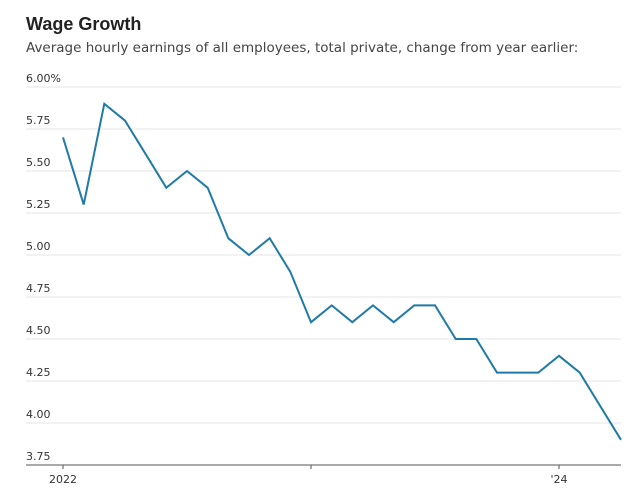 The height and width of the screenshot is (499, 642). I want to click on y-tick-label: 6.00%, so click(43, 78).